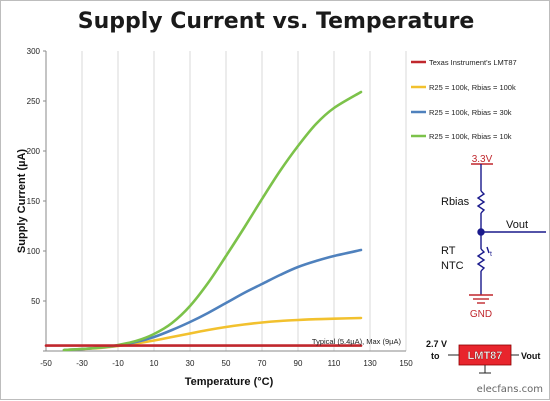 Image resolution: width=550 pixels, height=401 pixels. Describe the element at coordinates (452, 266) in the screenshot. I see `ntc-label: NTC` at that location.